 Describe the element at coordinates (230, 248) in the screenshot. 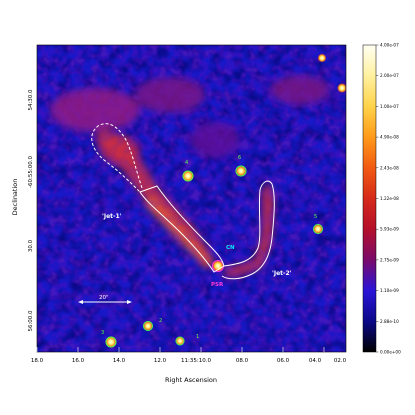

I see `cn-label: CN` at that location.